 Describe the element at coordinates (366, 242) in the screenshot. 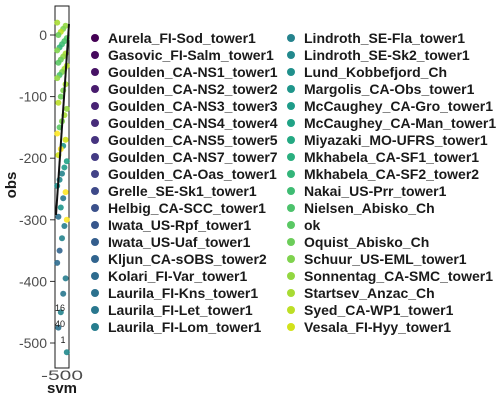

I see `legend-label: Oquist_Abisko_Ch` at that location.